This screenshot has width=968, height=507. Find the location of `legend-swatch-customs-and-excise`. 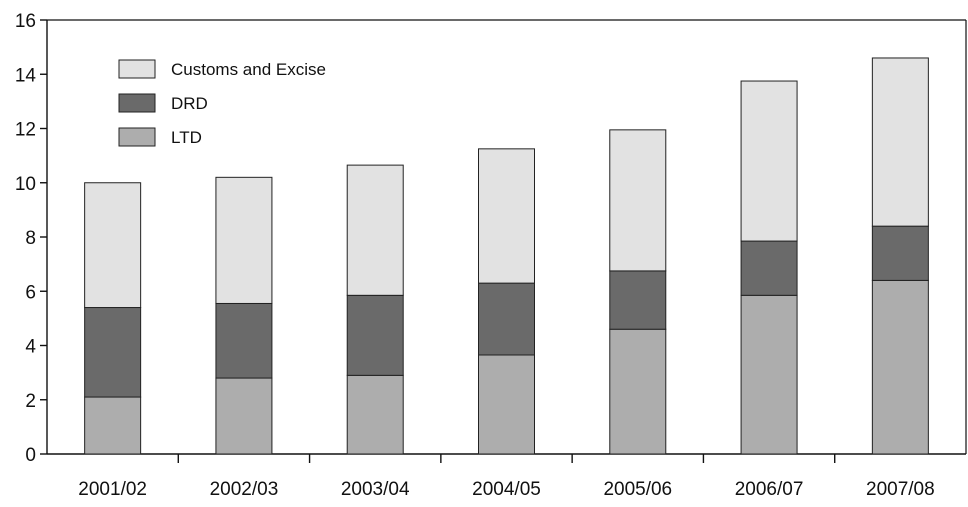

legend-swatch-customs-and-excise is located at coordinates (137, 69).